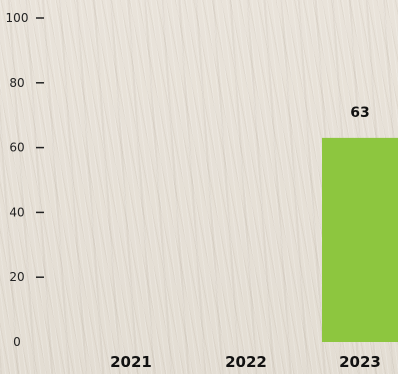  I want to click on x-axis: 2021 2022 2023, so click(245, 362).